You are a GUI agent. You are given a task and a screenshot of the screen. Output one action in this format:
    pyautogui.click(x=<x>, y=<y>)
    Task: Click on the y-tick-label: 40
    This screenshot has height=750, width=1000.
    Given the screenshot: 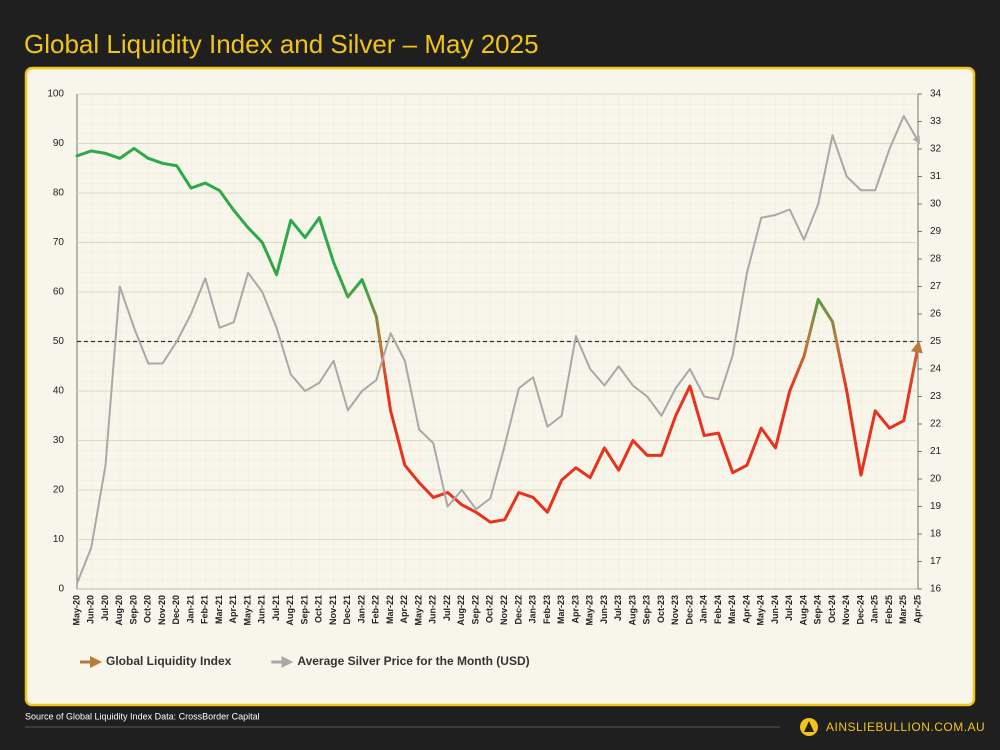 What is the action you would take?
    pyautogui.click(x=59, y=391)
    